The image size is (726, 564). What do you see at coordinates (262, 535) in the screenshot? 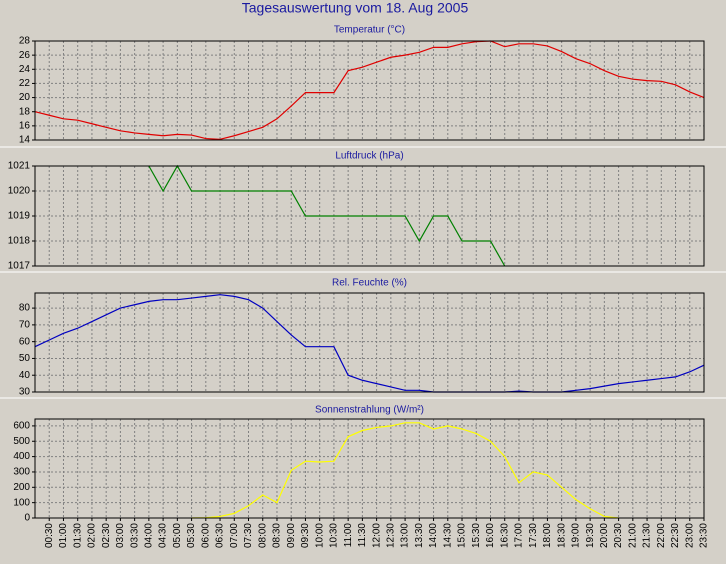
I see `x-tick-label: 08:00` at bounding box center [262, 535].